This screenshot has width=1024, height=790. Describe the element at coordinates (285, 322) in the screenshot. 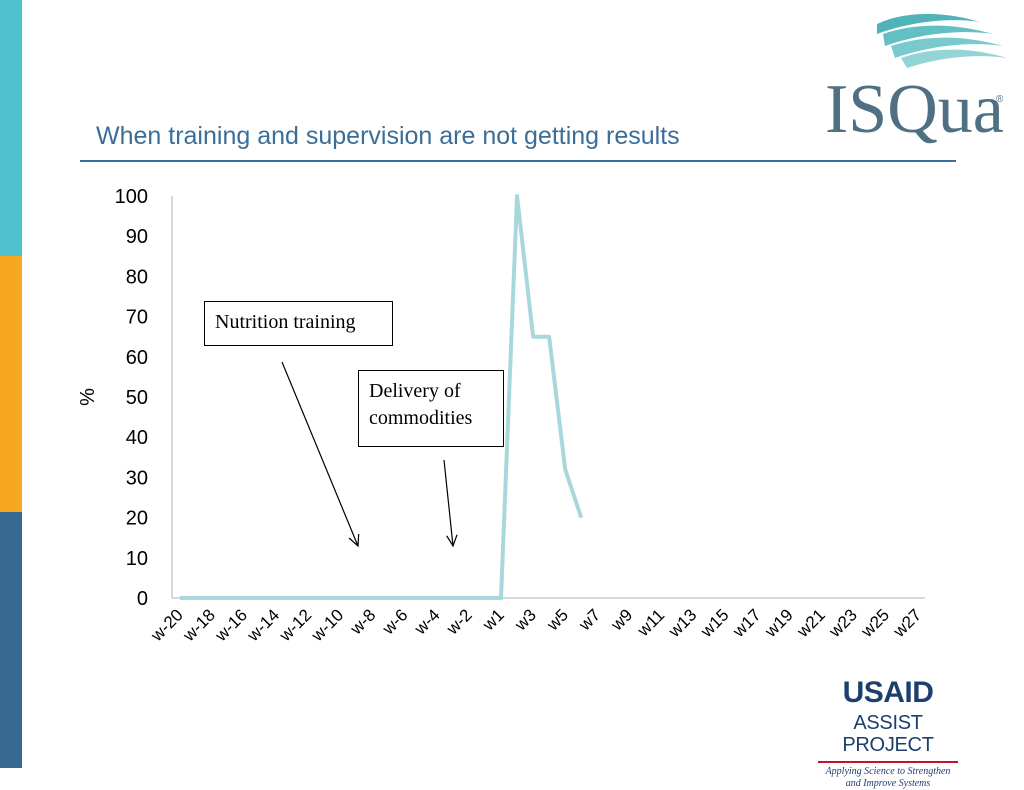

I see `annotation-nutrition-text: Nutrition training` at that location.